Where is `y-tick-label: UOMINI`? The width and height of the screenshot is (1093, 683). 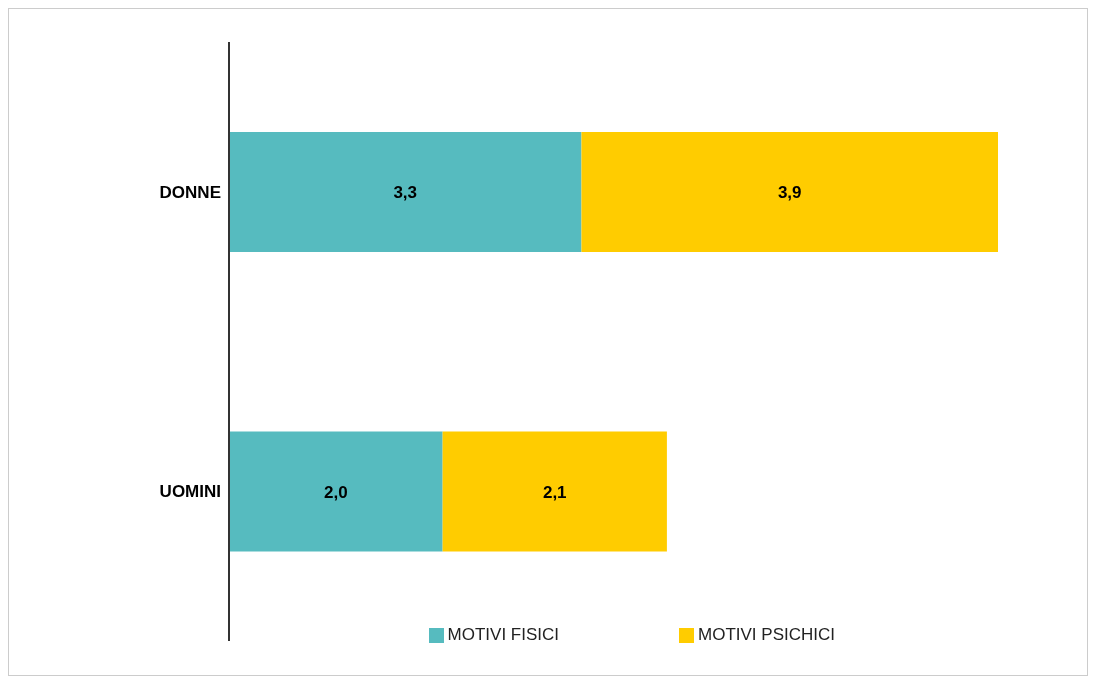 y-tick-label: UOMINI is located at coordinates (190, 492).